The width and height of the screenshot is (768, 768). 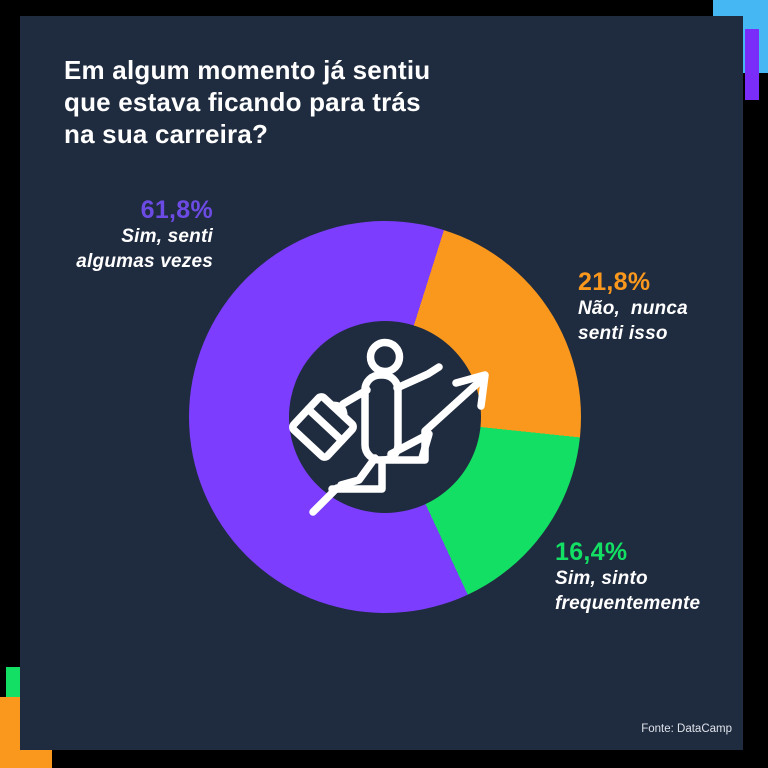 What do you see at coordinates (144, 261) in the screenshot?
I see `purple-label-line-2: algumas vezes` at bounding box center [144, 261].